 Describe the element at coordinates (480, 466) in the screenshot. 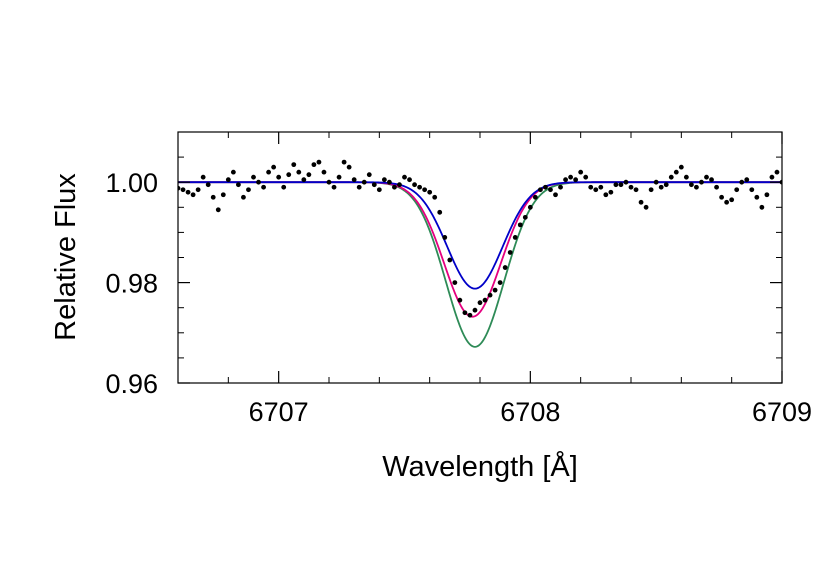

I see `x-axis-label: Wavelength [Å]` at that location.